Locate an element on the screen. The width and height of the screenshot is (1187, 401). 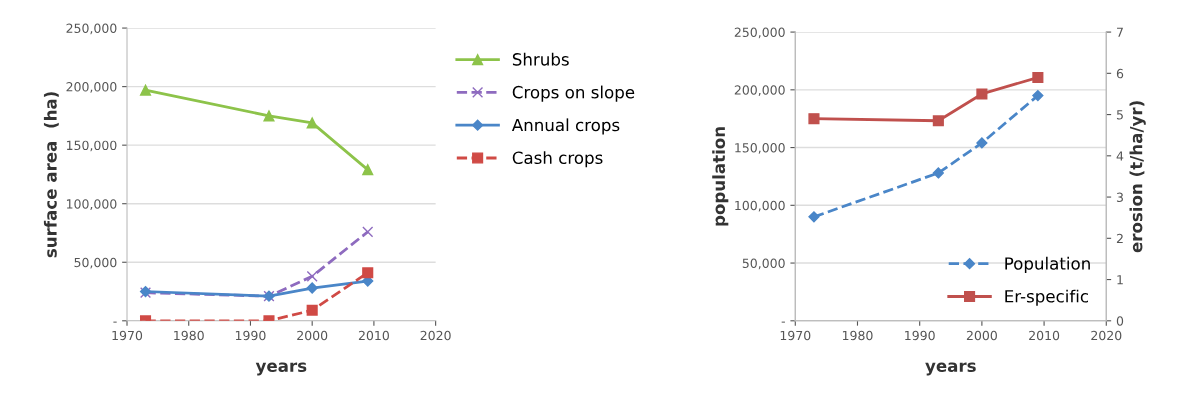
y2-tick-label: 2 is located at coordinates (1119, 238).